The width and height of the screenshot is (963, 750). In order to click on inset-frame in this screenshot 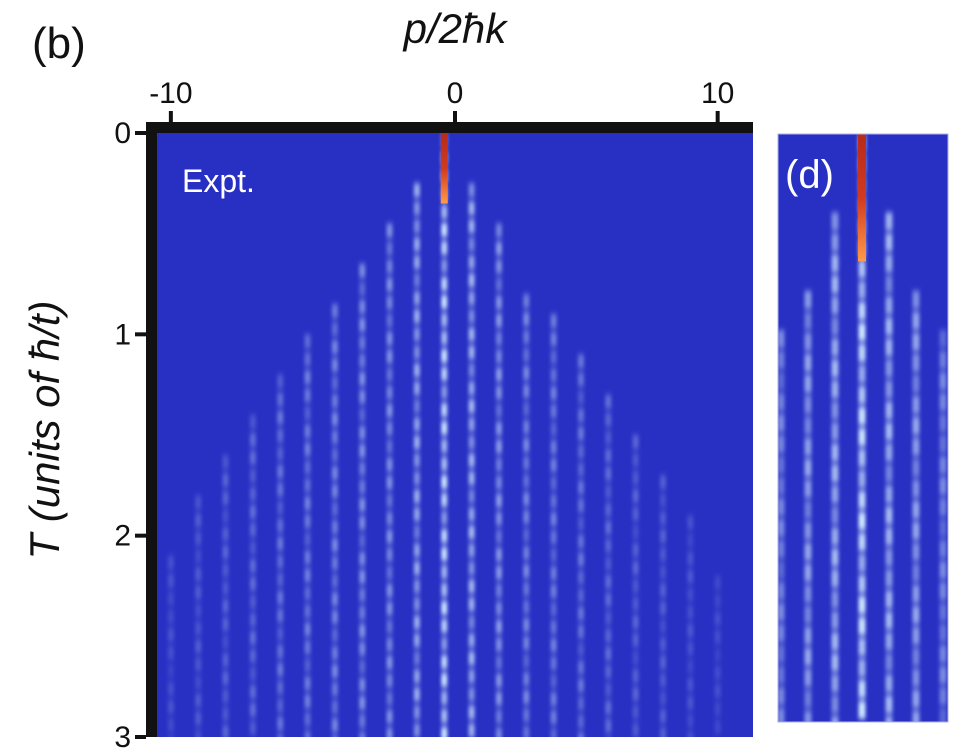, I will do `click(863, 428)`.